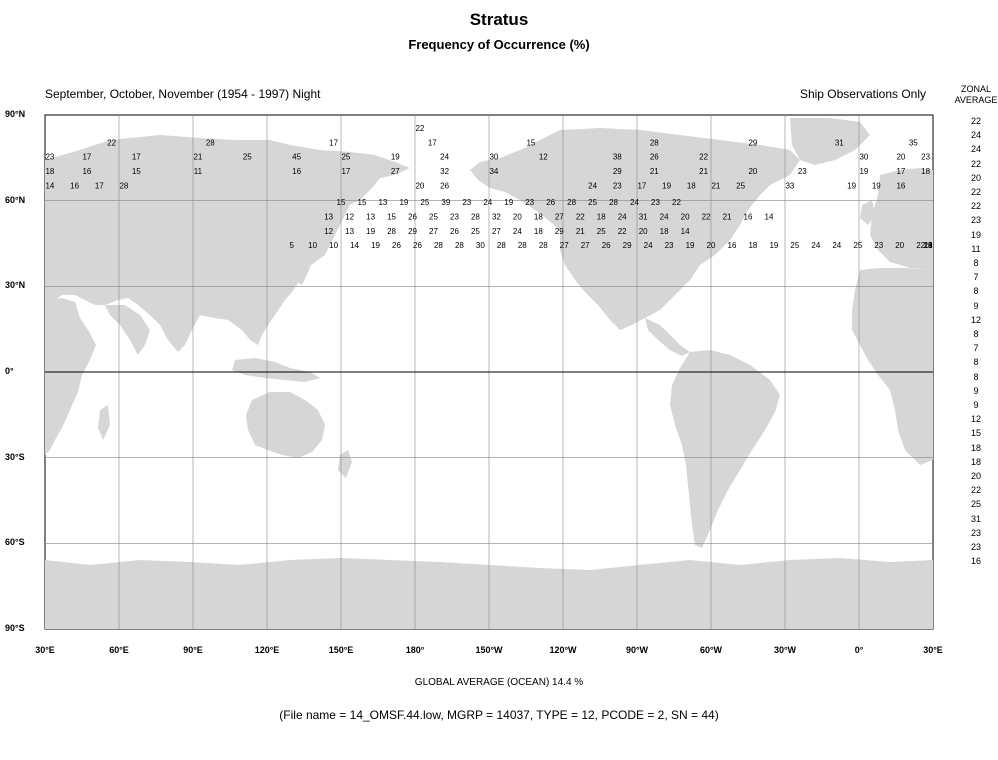 This screenshot has width=998, height=760. I want to click on cell-value: 11, so click(198, 171).